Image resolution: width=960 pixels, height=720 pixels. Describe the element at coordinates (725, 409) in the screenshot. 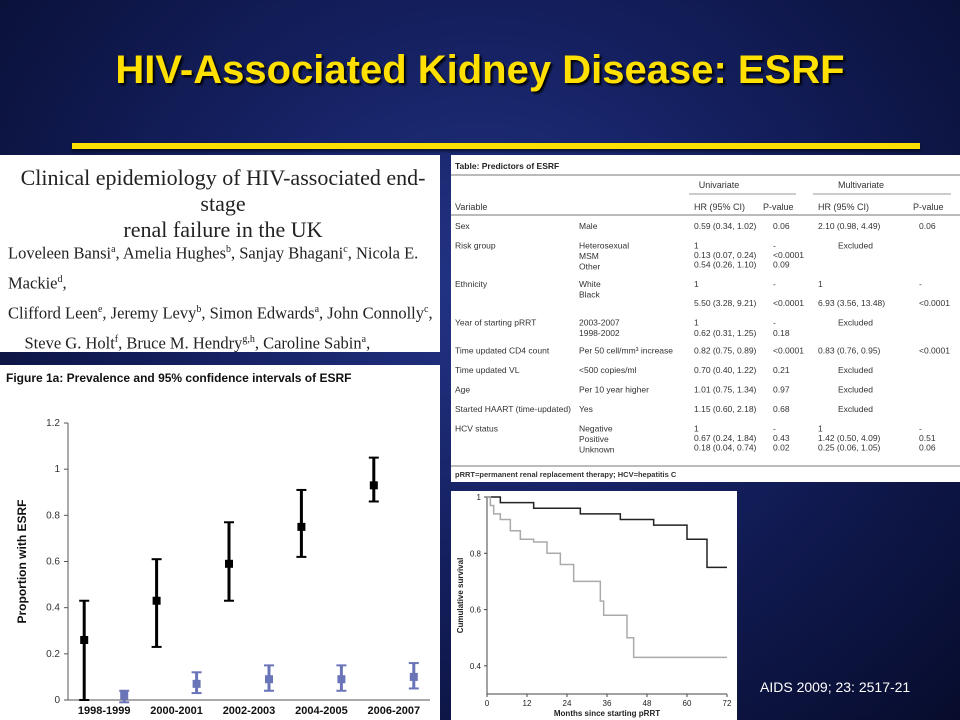

I see `univariate-hr: 1.15 (0.60, 2.18)` at that location.